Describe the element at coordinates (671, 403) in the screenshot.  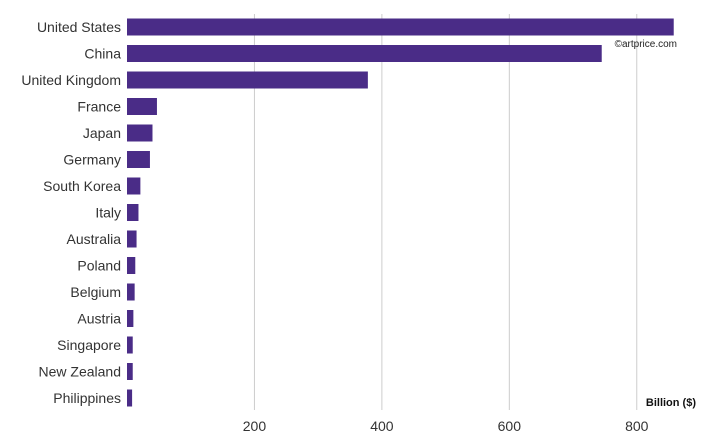
I see `x-unit-label: Billion ($)` at that location.